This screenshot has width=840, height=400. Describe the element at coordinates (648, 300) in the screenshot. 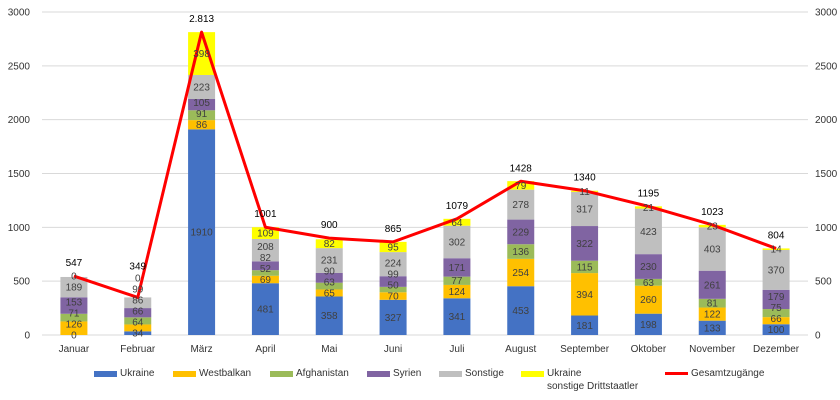

I see `data-label: 260` at that location.